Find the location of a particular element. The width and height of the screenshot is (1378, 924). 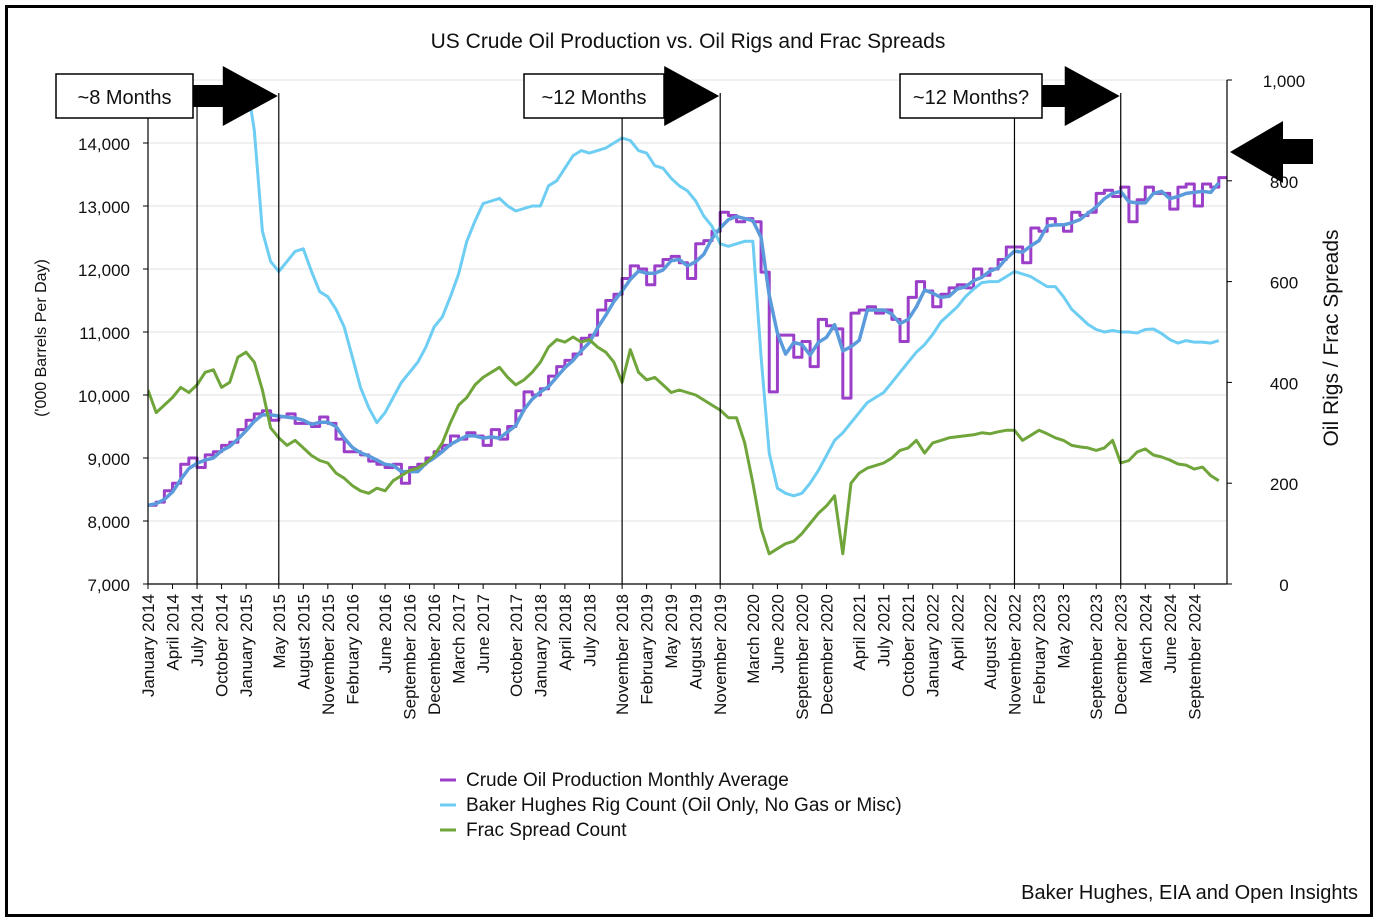

x-tick-label: January 2014 is located at coordinates (148, 645).